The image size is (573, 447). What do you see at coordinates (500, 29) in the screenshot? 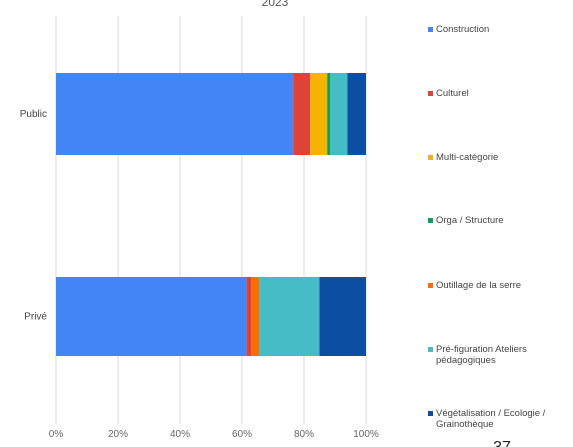
I see `legend-item: Construction` at bounding box center [500, 29].